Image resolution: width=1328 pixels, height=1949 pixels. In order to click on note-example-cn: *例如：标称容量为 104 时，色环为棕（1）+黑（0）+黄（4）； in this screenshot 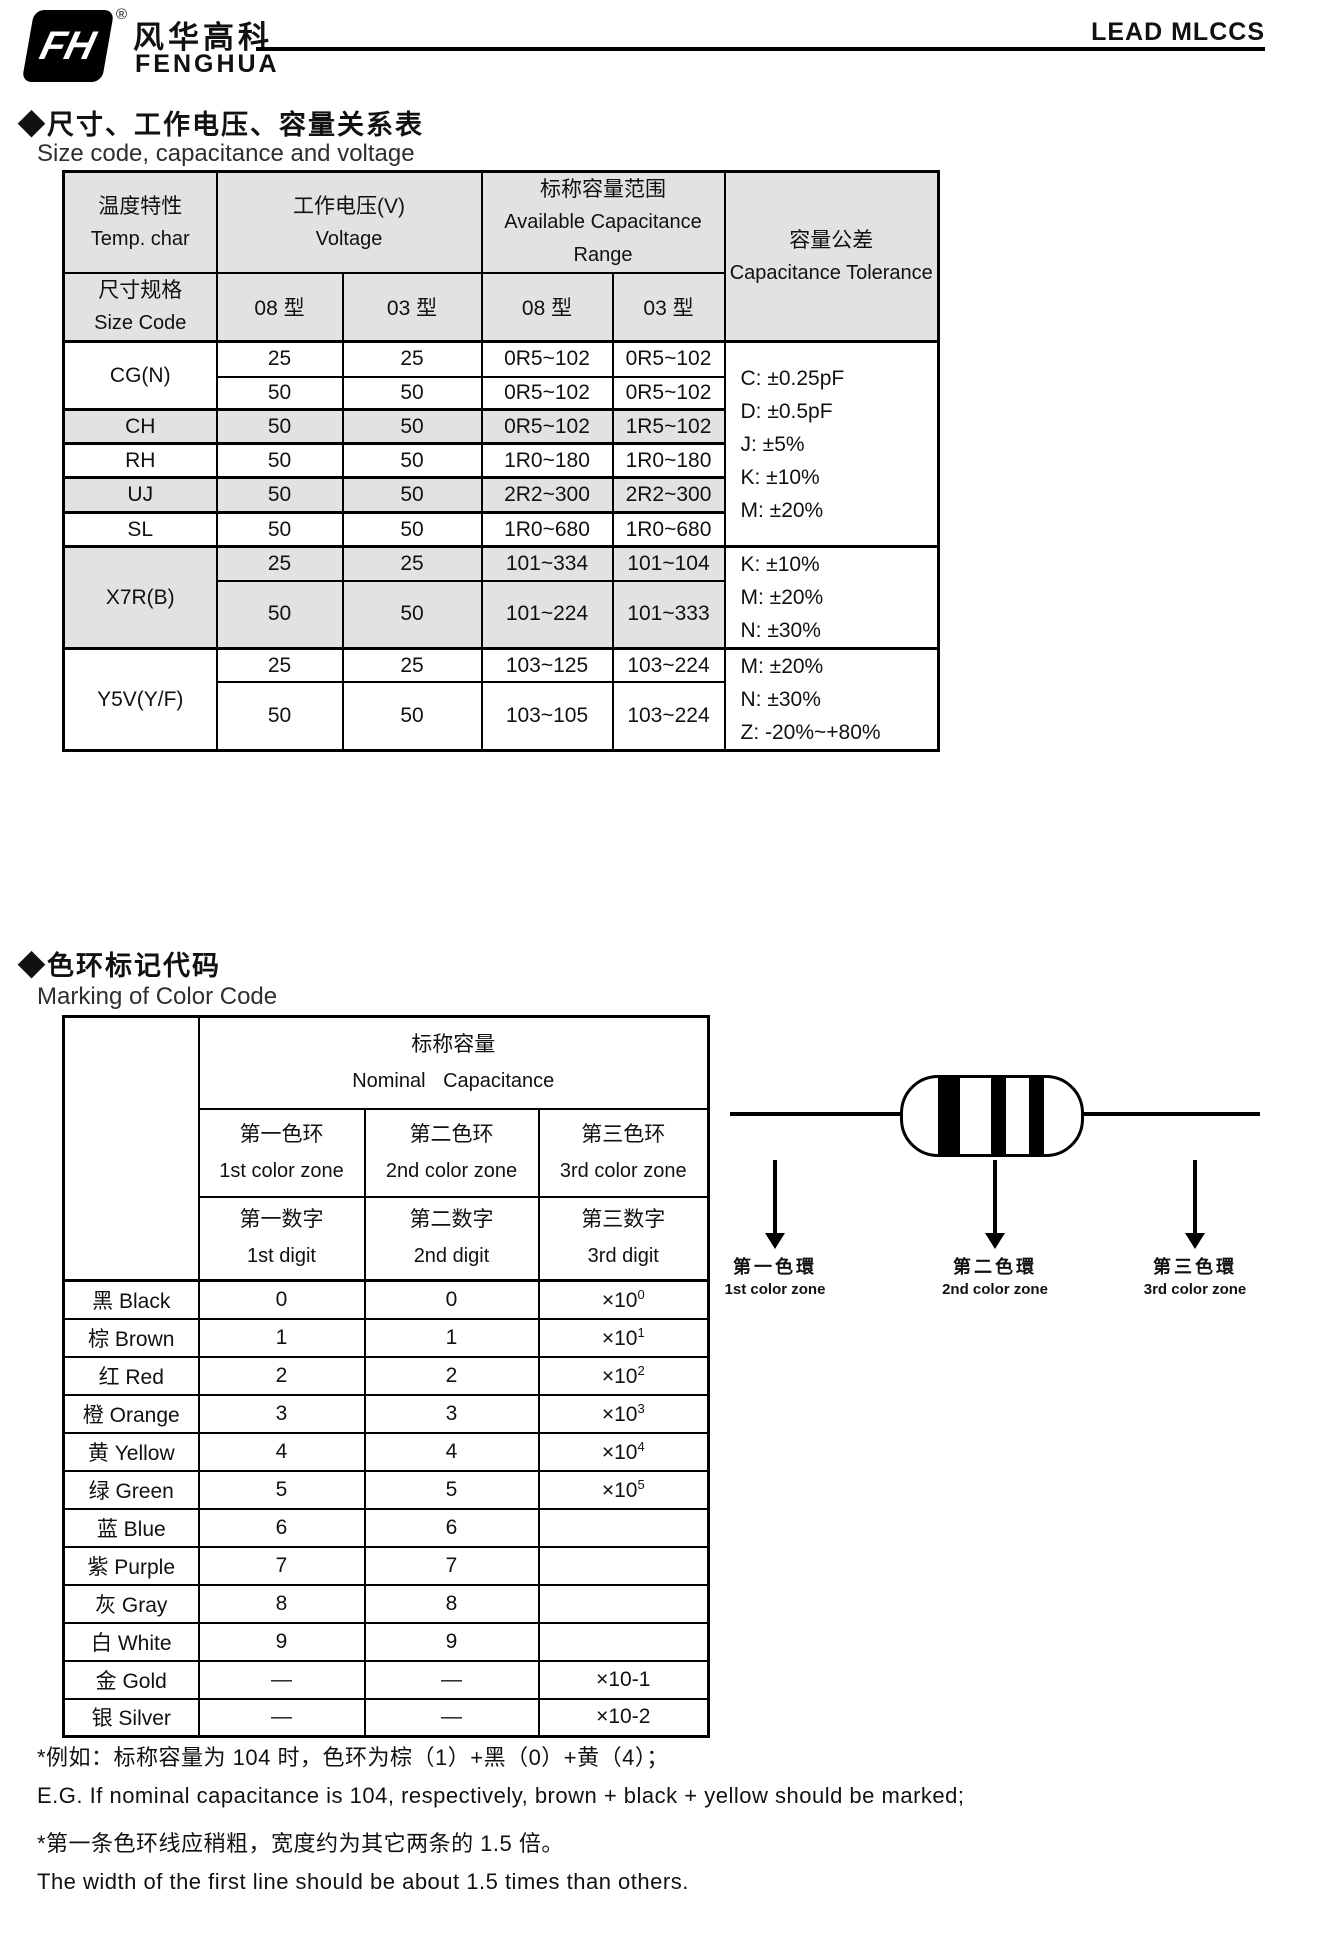, I will do `click(353, 1757)`.